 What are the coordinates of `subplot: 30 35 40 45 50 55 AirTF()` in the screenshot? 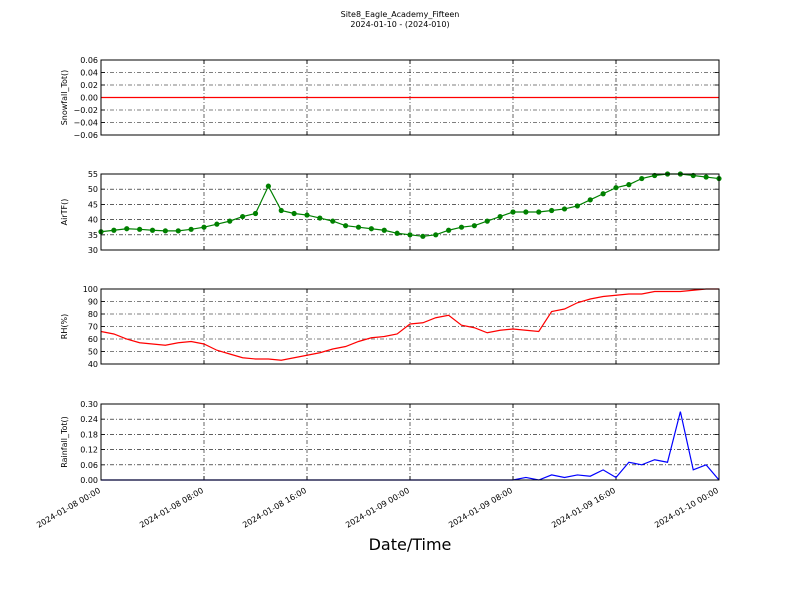 It's located at (391, 212).